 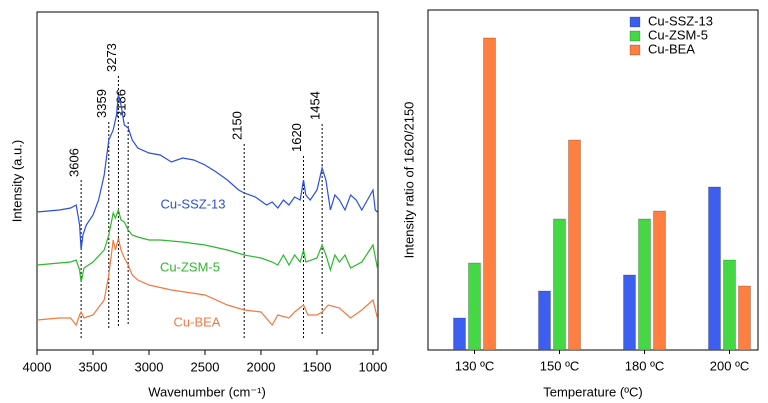 I want to click on legend-label: Cu-ZSM-5, so click(x=678, y=34).